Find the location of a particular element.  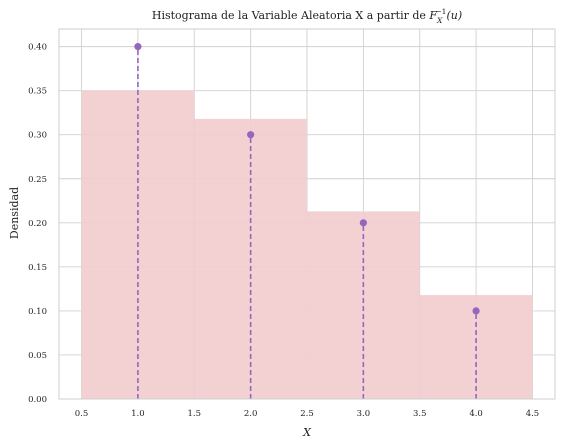

y-axis-label: Densidad is located at coordinates (14, 213).